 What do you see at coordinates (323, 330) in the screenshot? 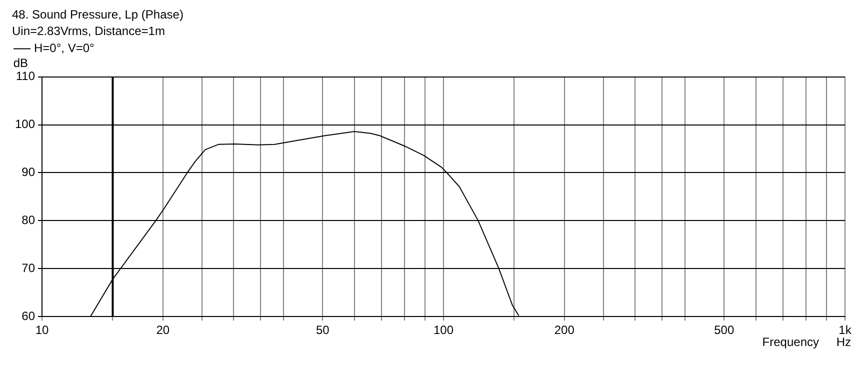
I see `x-tick-label: 50` at bounding box center [323, 330].